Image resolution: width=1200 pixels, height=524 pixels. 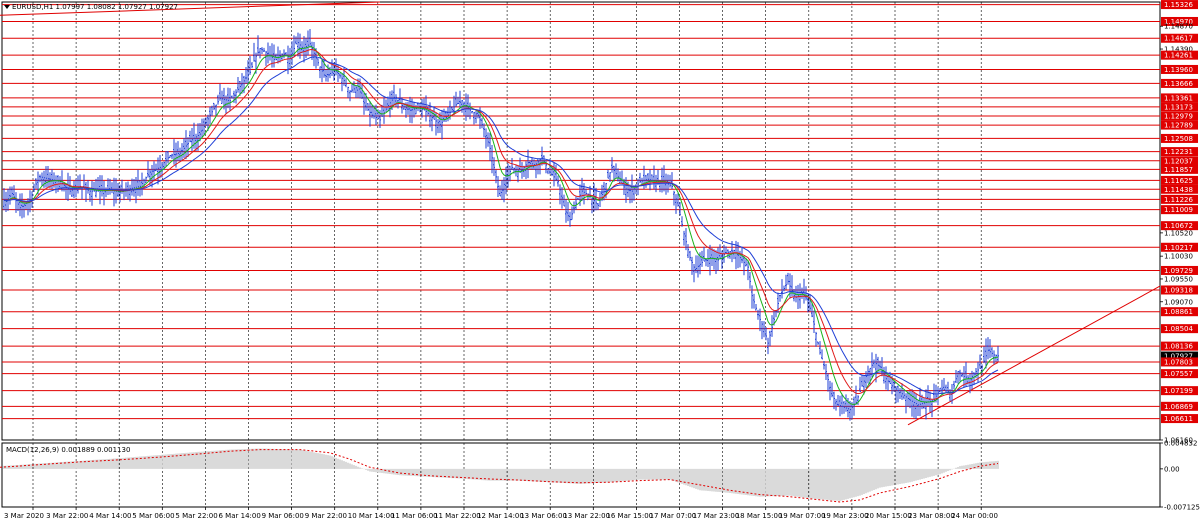 What do you see at coordinates (68, 450) in the screenshot?
I see `macd-info: MACD(12,26,9) 0.001889 0.001130` at bounding box center [68, 450].